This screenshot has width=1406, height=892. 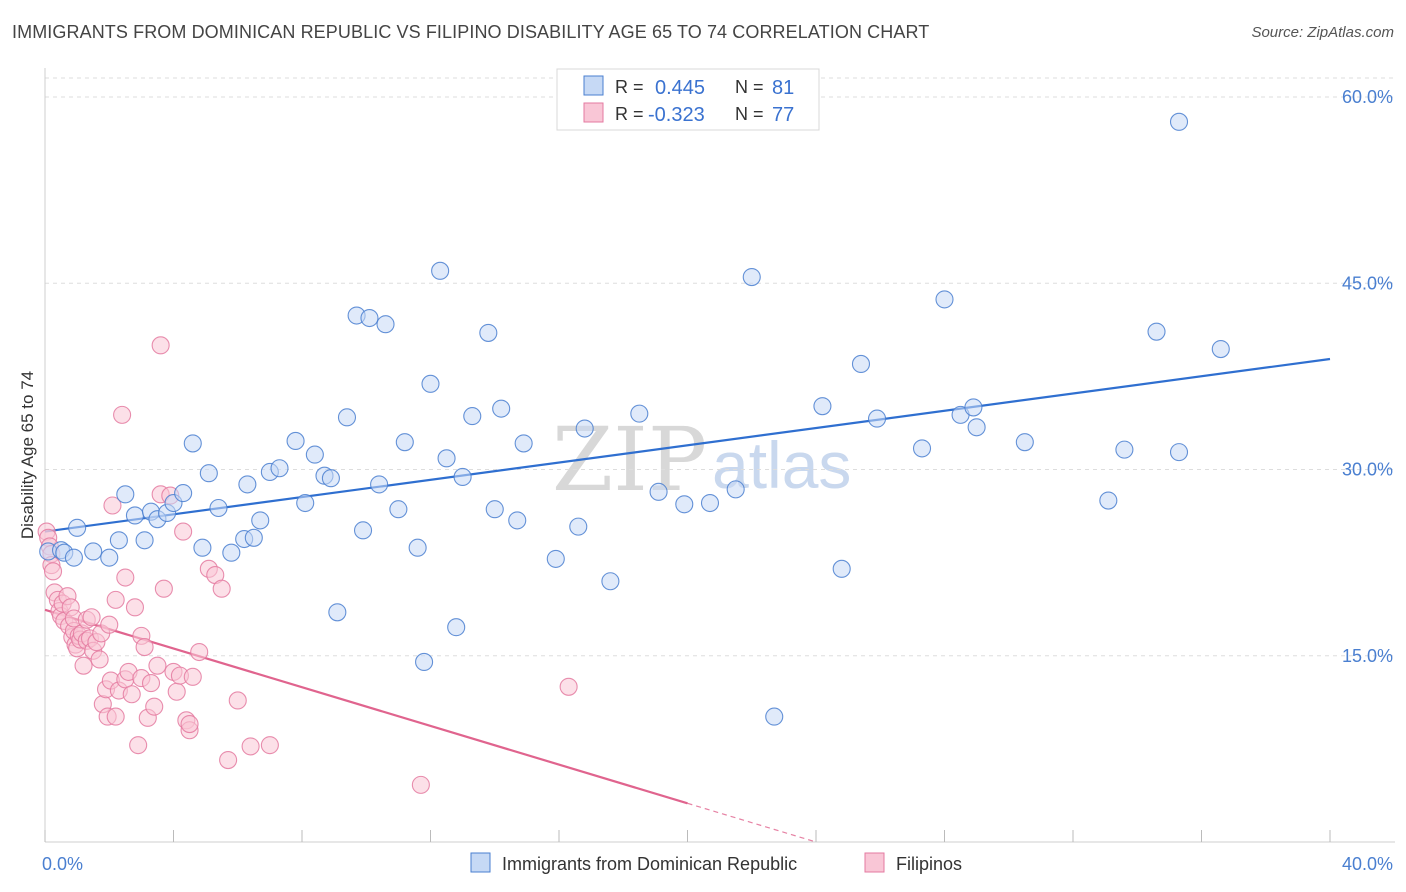 I want to click on y-tick-label: 30.0%, so click(x=1367, y=470).